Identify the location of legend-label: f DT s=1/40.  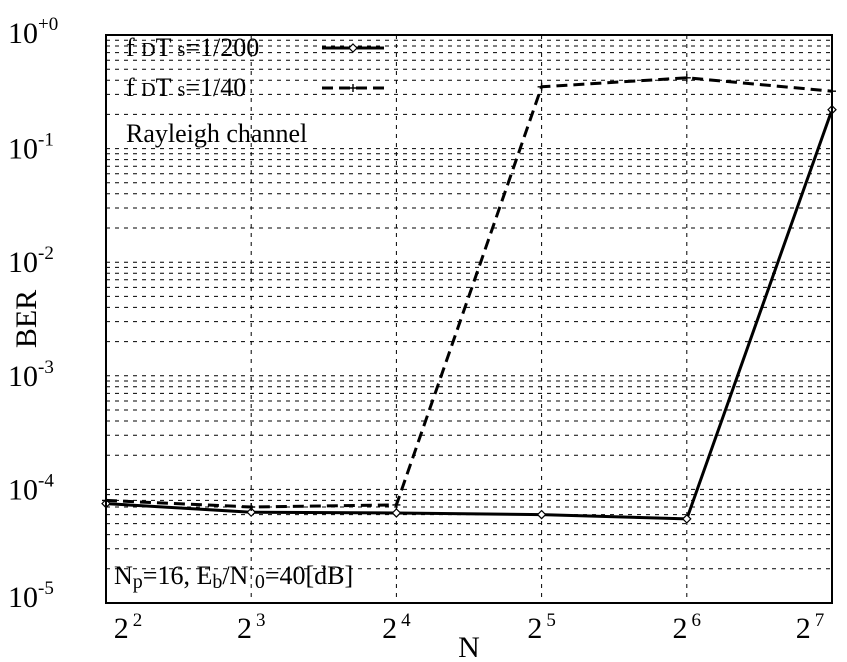
(186, 87).